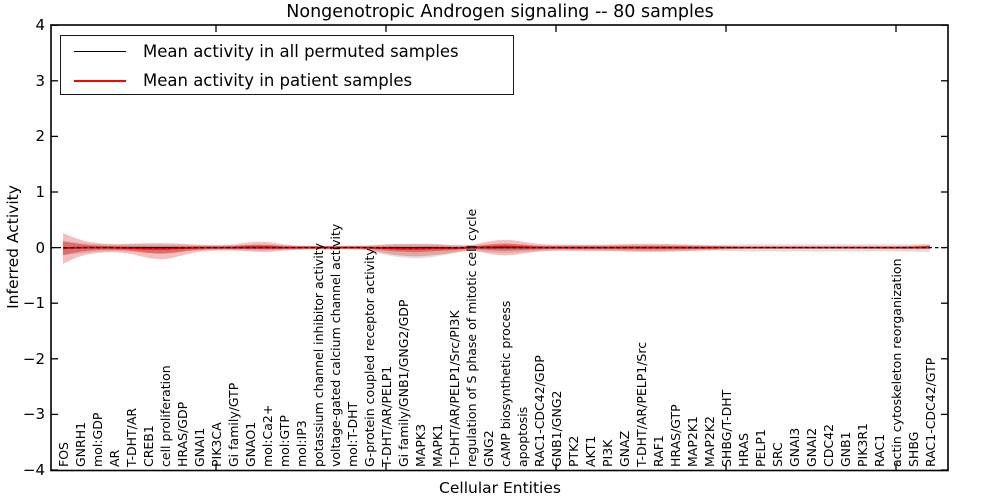 The width and height of the screenshot is (1000, 500). I want to click on y-tick-label: −1, so click(33, 303).